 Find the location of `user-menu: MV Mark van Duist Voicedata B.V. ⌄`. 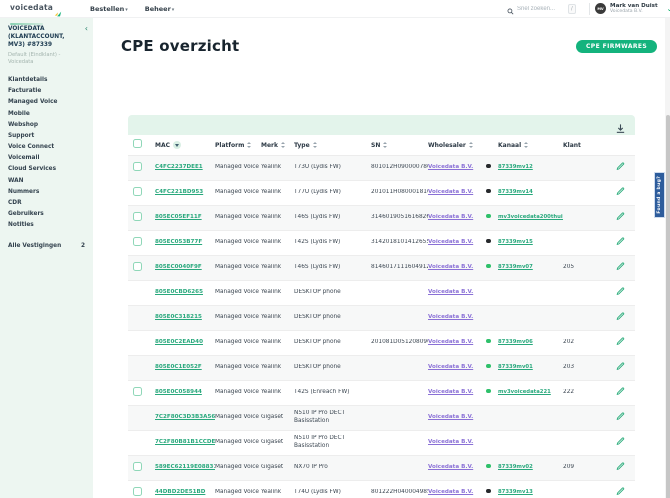

user-menu: MV Mark van Duist Voicedata B.V. ⌄ is located at coordinates (632, 9).